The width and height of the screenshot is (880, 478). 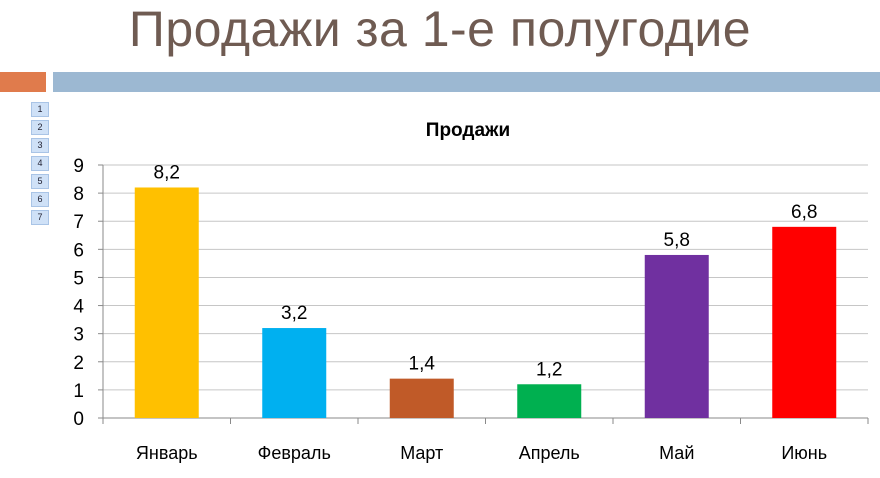 I want to click on ytick-label-2: 2, so click(x=78, y=363).